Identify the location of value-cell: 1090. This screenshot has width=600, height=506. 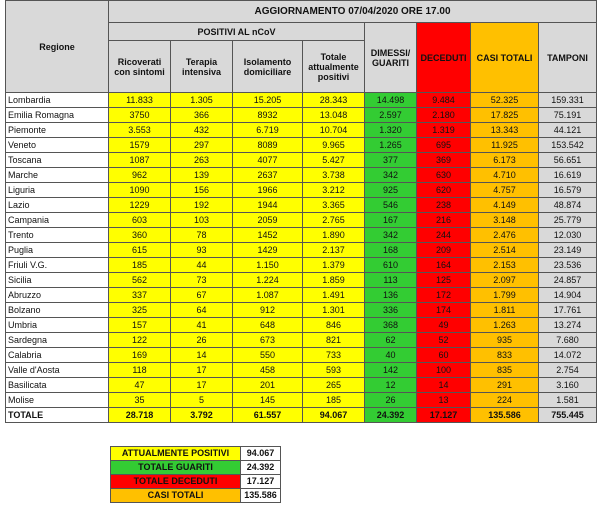
(139, 190).